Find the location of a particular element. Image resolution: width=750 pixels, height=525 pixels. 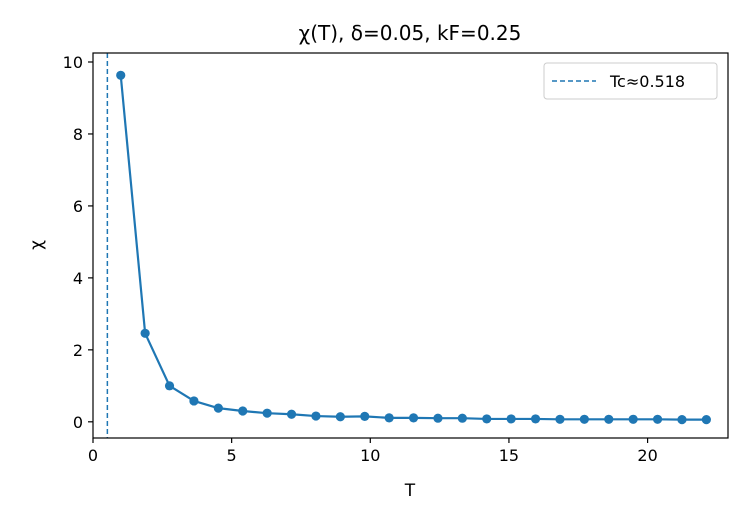

y-tick-label: 10 is located at coordinates (73, 62).